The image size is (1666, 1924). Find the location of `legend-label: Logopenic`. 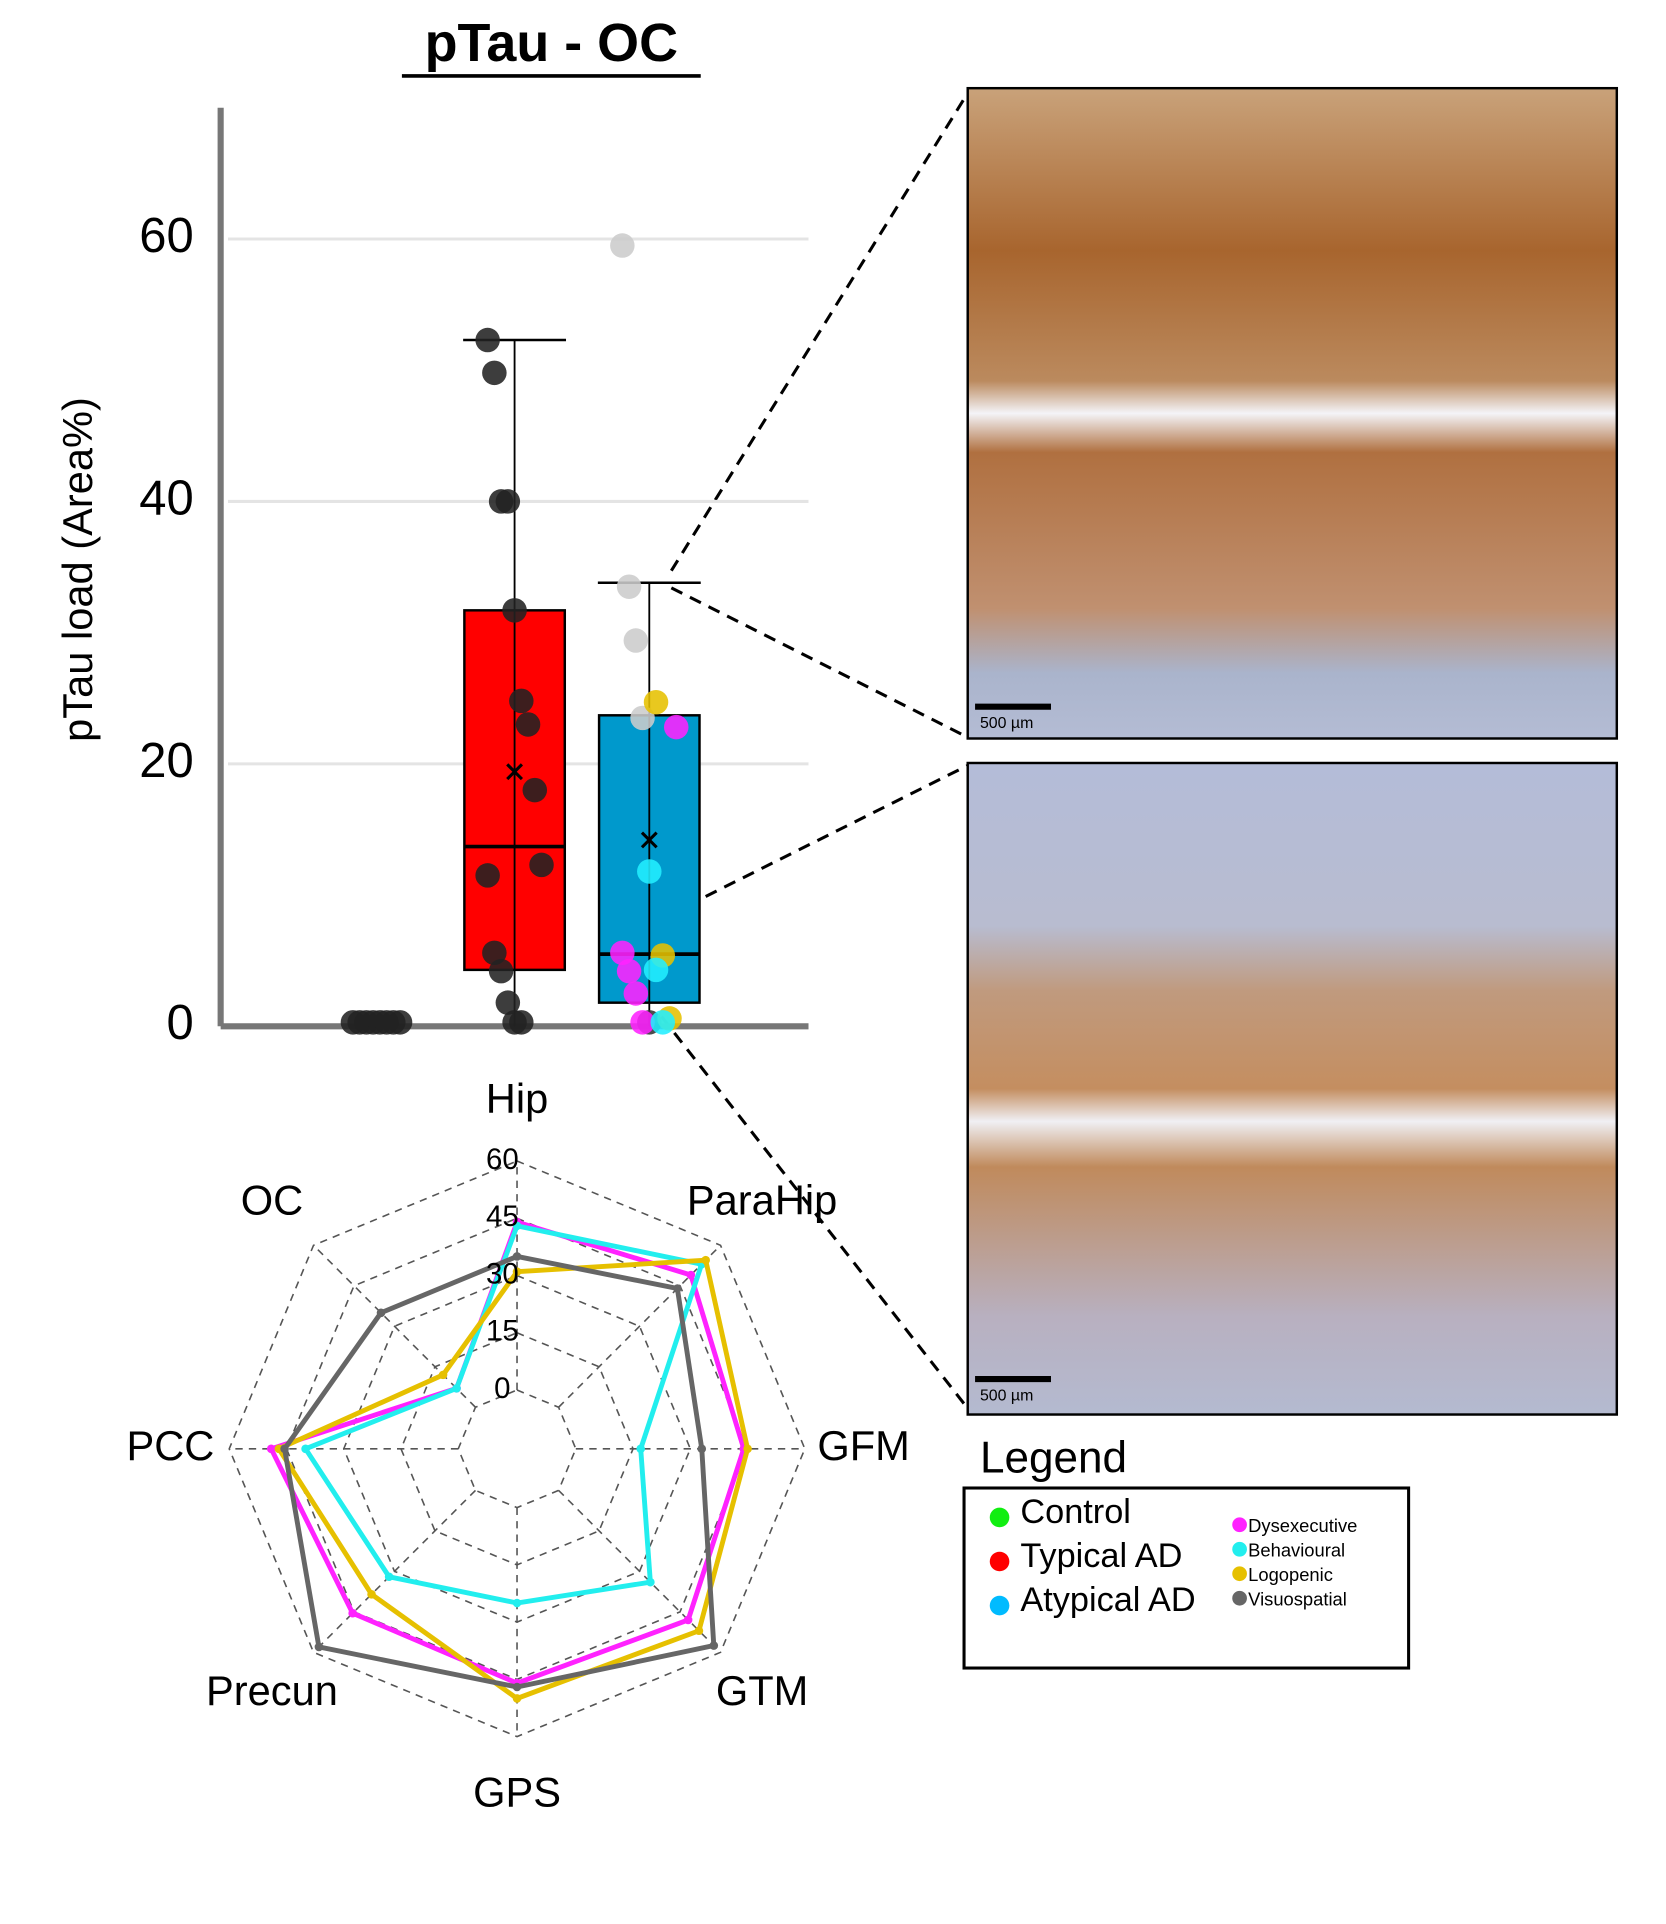

legend-label: Logopenic is located at coordinates (1290, 1574).